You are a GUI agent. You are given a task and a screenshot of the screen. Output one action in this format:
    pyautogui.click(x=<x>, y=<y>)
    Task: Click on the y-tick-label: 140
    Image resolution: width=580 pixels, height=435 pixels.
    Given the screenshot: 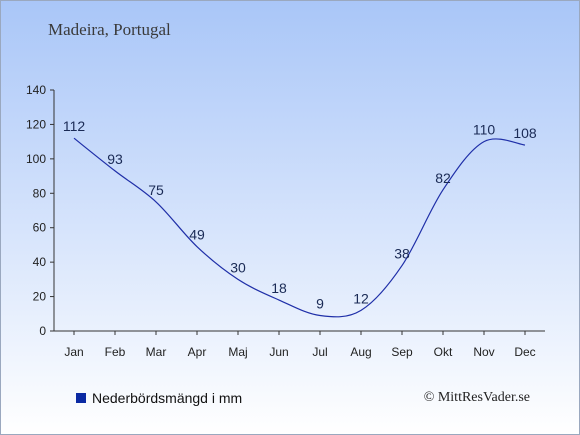 What is the action you would take?
    pyautogui.click(x=36, y=90)
    